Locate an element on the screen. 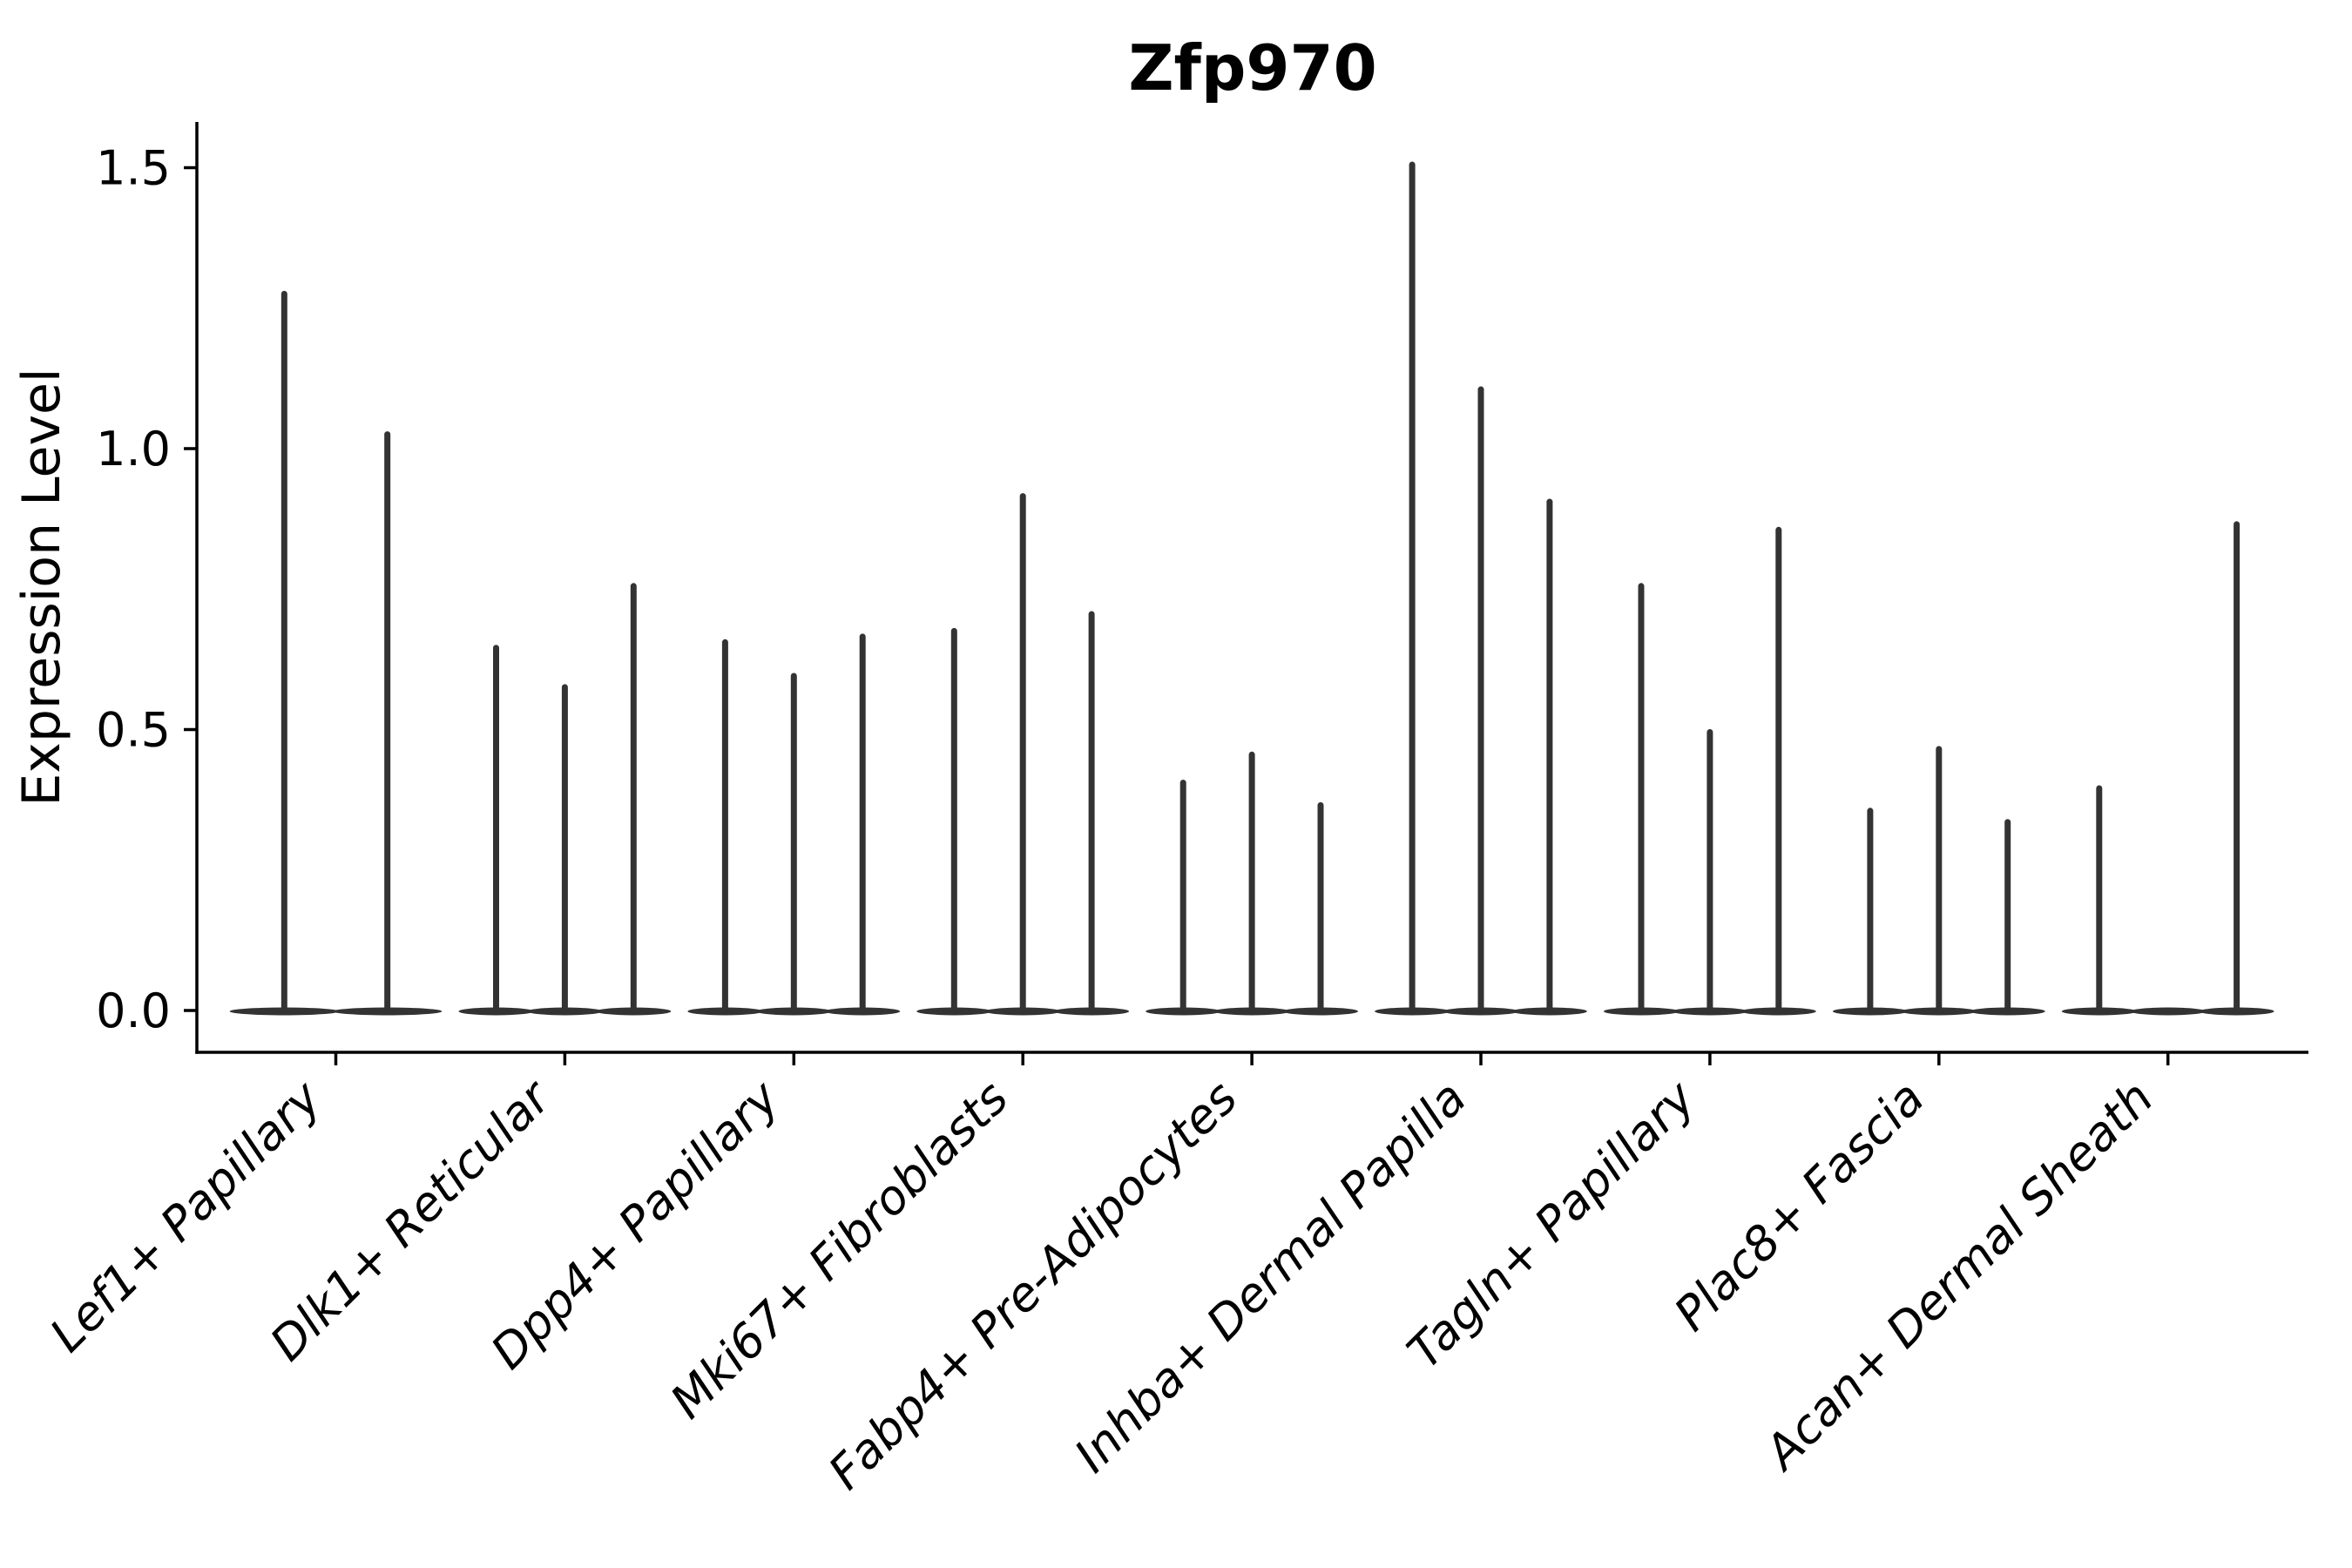  y-tick-label: 1.5 is located at coordinates (134, 168).